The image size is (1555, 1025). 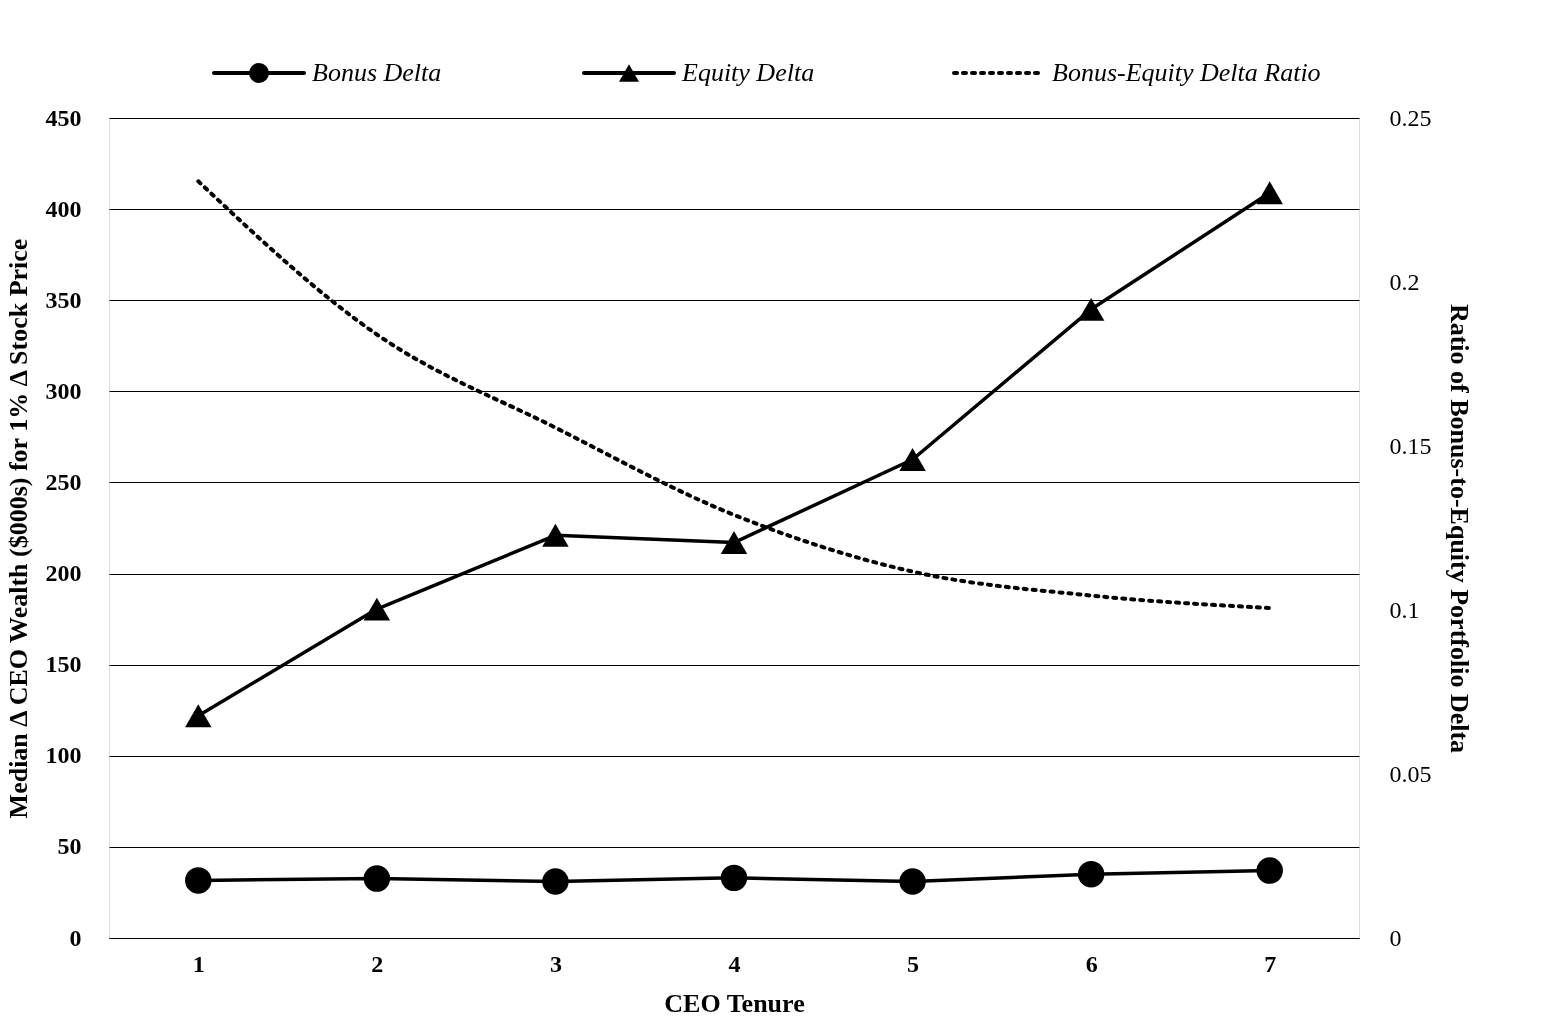 I want to click on y-tick-label: 400, so click(x=63, y=208).